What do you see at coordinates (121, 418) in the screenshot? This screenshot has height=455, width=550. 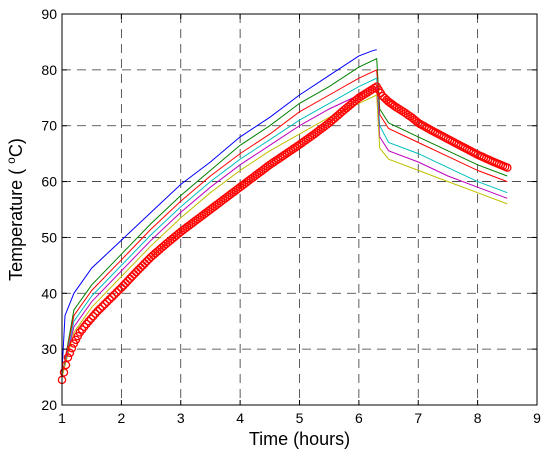 I see `x-tick-label: 2` at bounding box center [121, 418].